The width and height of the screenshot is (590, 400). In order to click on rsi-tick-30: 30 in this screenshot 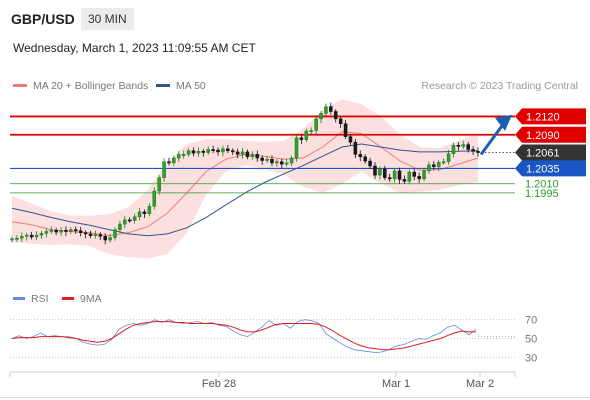, I will do `click(531, 358)`.